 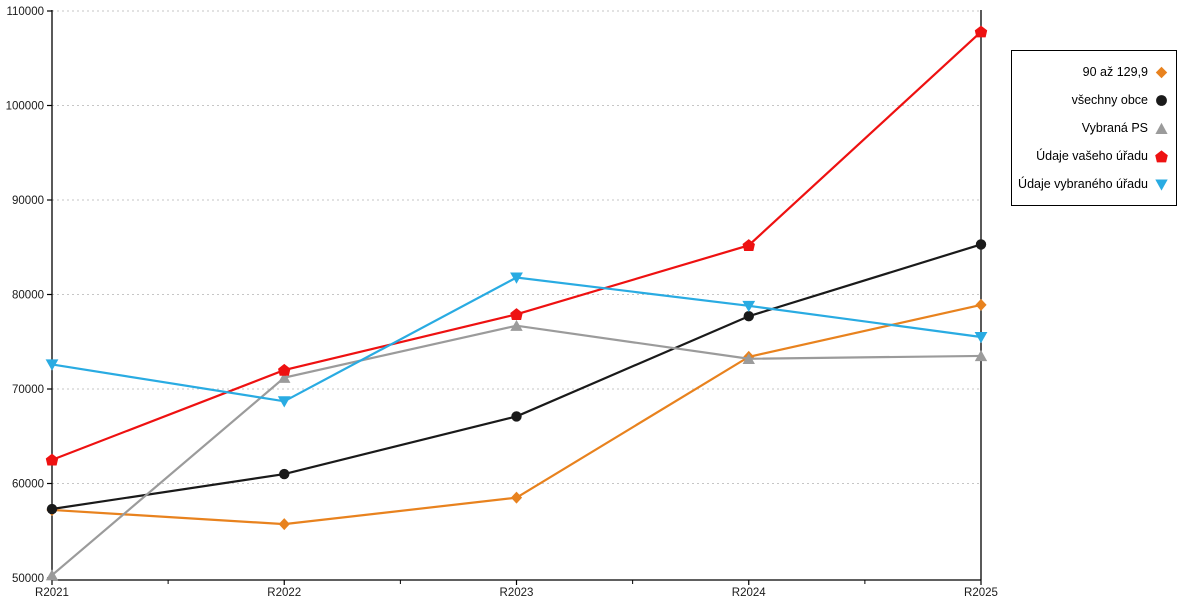 I want to click on legend-item-label: 90 až 129,9, so click(x=1115, y=72).